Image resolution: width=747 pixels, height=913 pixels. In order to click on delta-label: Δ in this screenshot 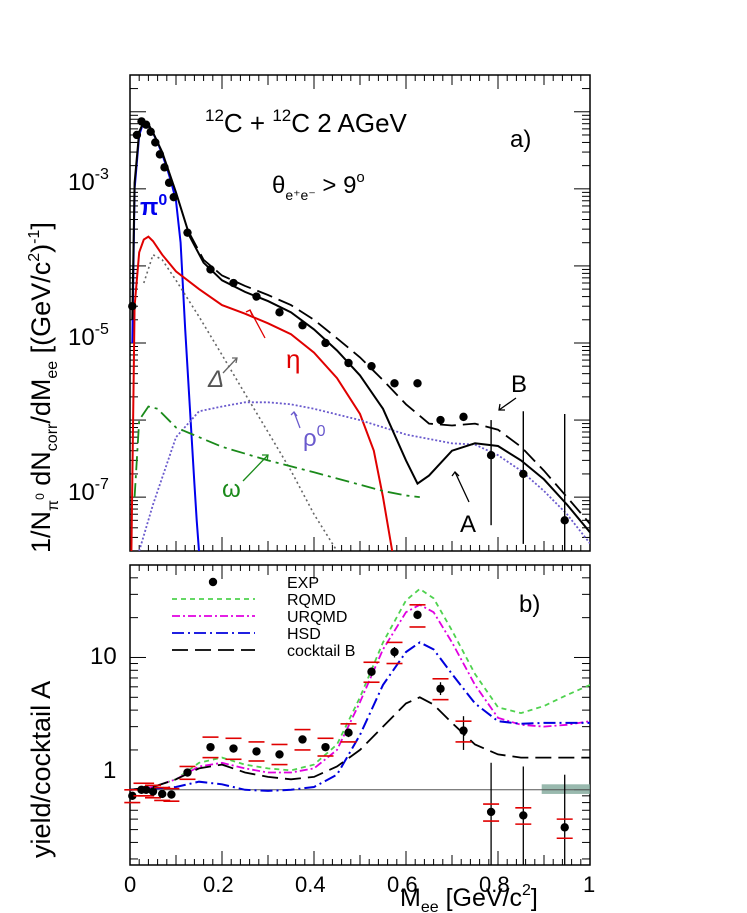, I will do `click(215, 379)`.